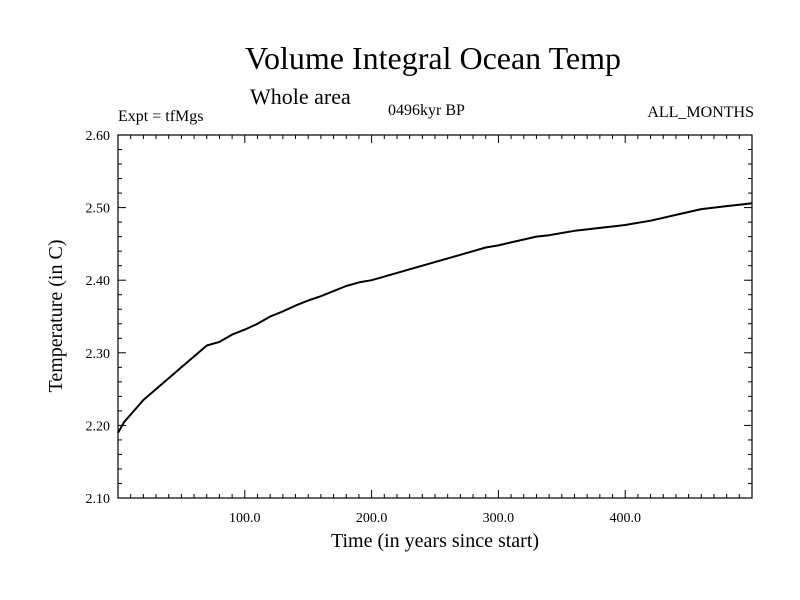 This screenshot has height=600, width=800. Describe the element at coordinates (56, 316) in the screenshot. I see `y-axis-label: Temperature (in C)` at that location.